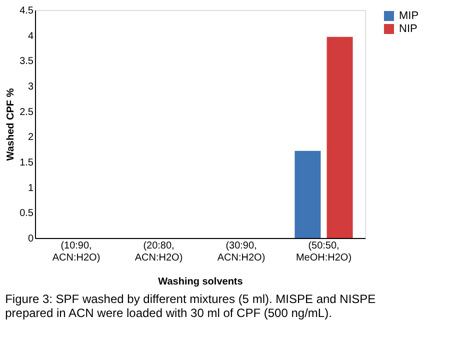 The width and height of the screenshot is (476, 364). I want to click on x-tick-label: (20:80, ACN:H2O), so click(158, 252).